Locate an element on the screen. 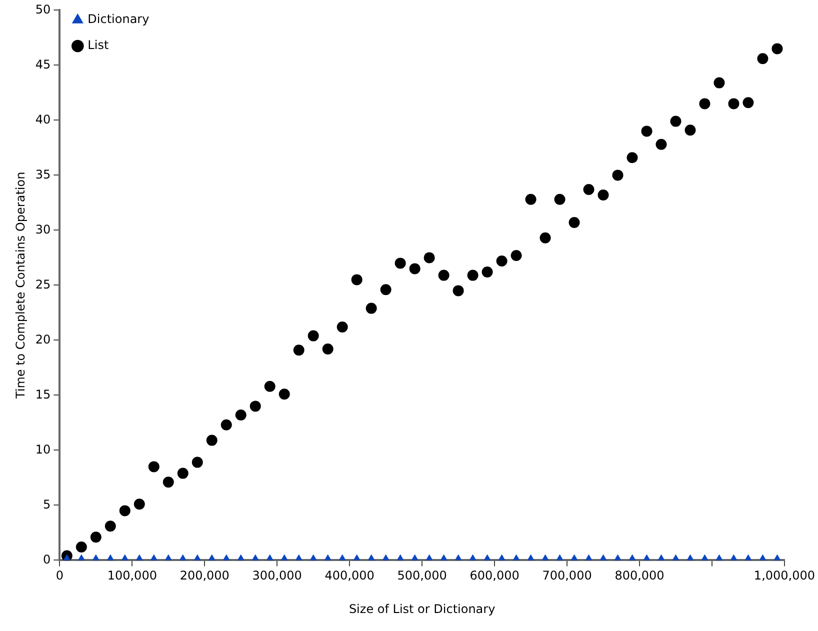 The image size is (818, 631). y-tick-label: 50 is located at coordinates (43, 9).